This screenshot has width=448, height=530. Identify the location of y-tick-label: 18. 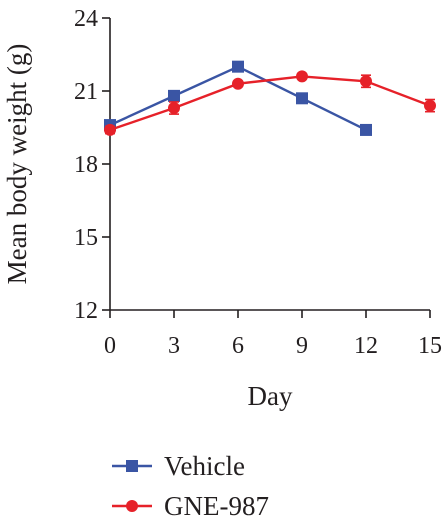
(86, 165).